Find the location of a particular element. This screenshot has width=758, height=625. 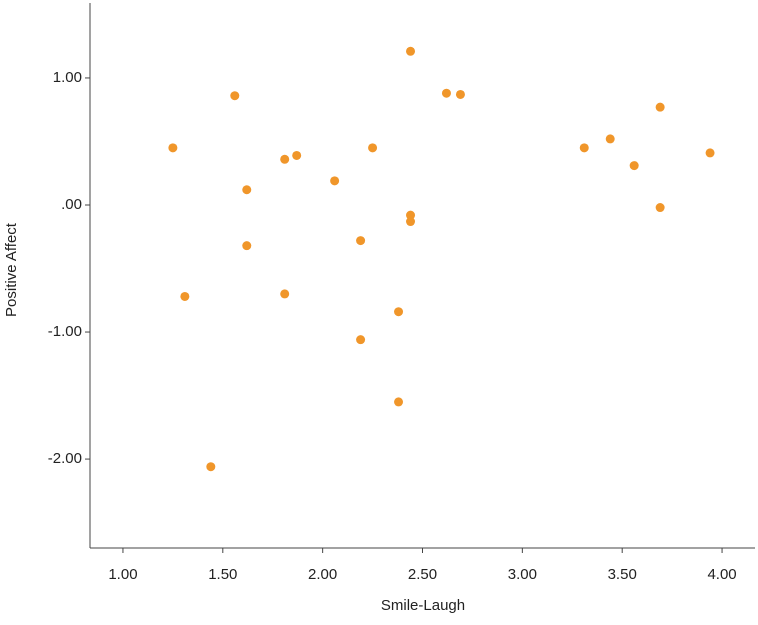

x-tick-label: 4.00 is located at coordinates (721, 574).